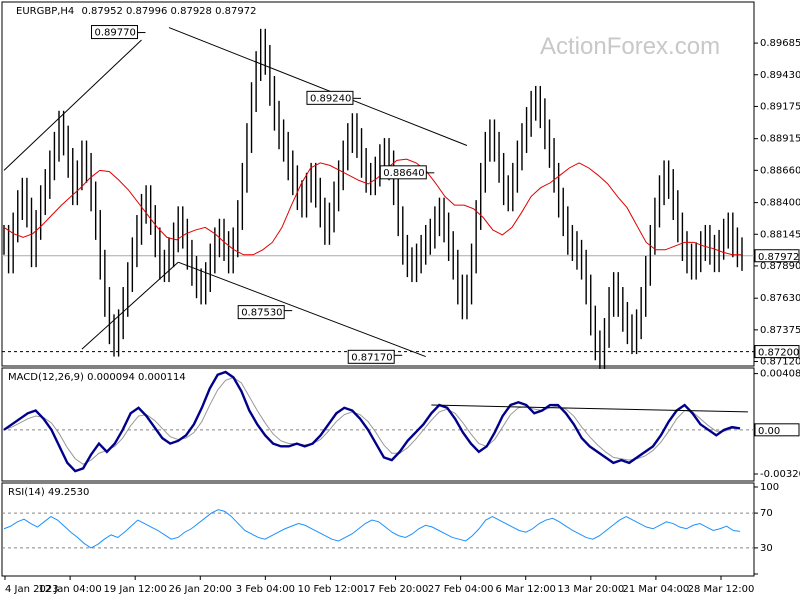 The width and height of the screenshot is (800, 600). I want to click on last-price-label: 0.87972, so click(778, 257).